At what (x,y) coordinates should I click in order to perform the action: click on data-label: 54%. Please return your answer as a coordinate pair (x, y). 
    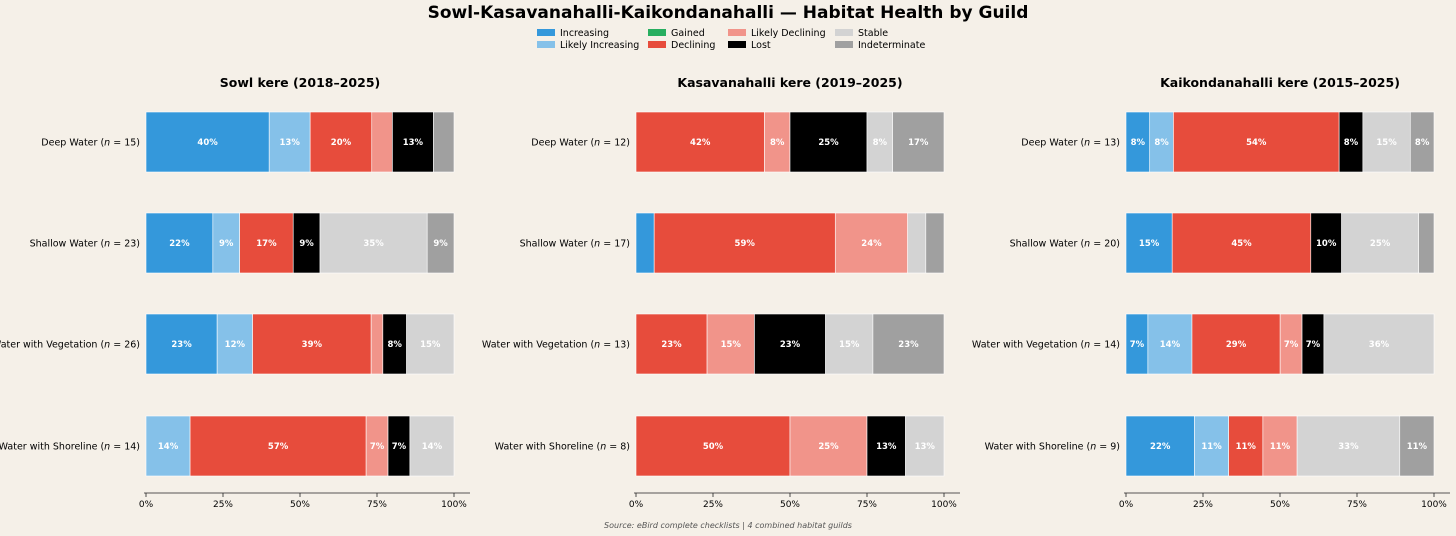
    Looking at the image, I should click on (1256, 143).